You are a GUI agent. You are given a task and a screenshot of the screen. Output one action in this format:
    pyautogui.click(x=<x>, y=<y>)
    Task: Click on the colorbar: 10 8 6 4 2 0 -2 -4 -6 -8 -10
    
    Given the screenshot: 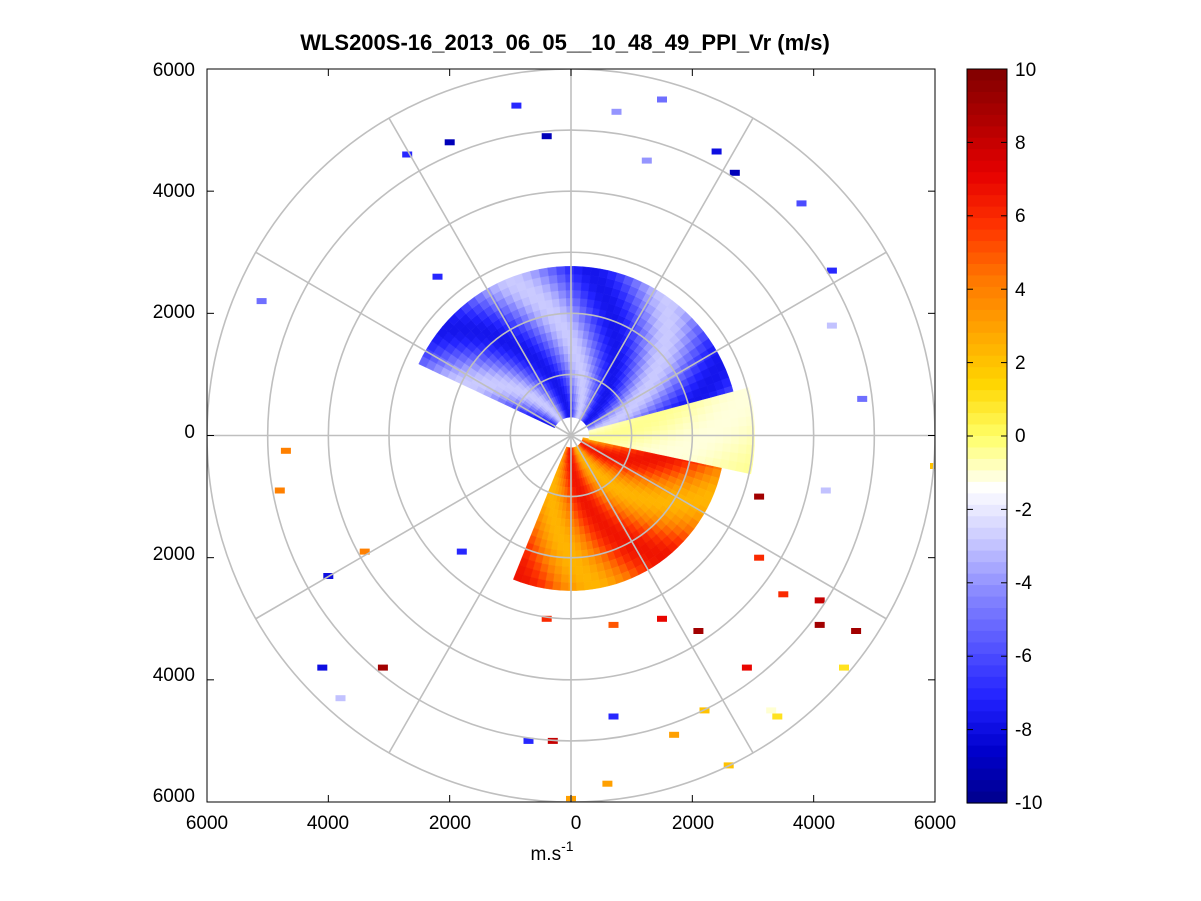 What is the action you would take?
    pyautogui.click(x=1004, y=437)
    